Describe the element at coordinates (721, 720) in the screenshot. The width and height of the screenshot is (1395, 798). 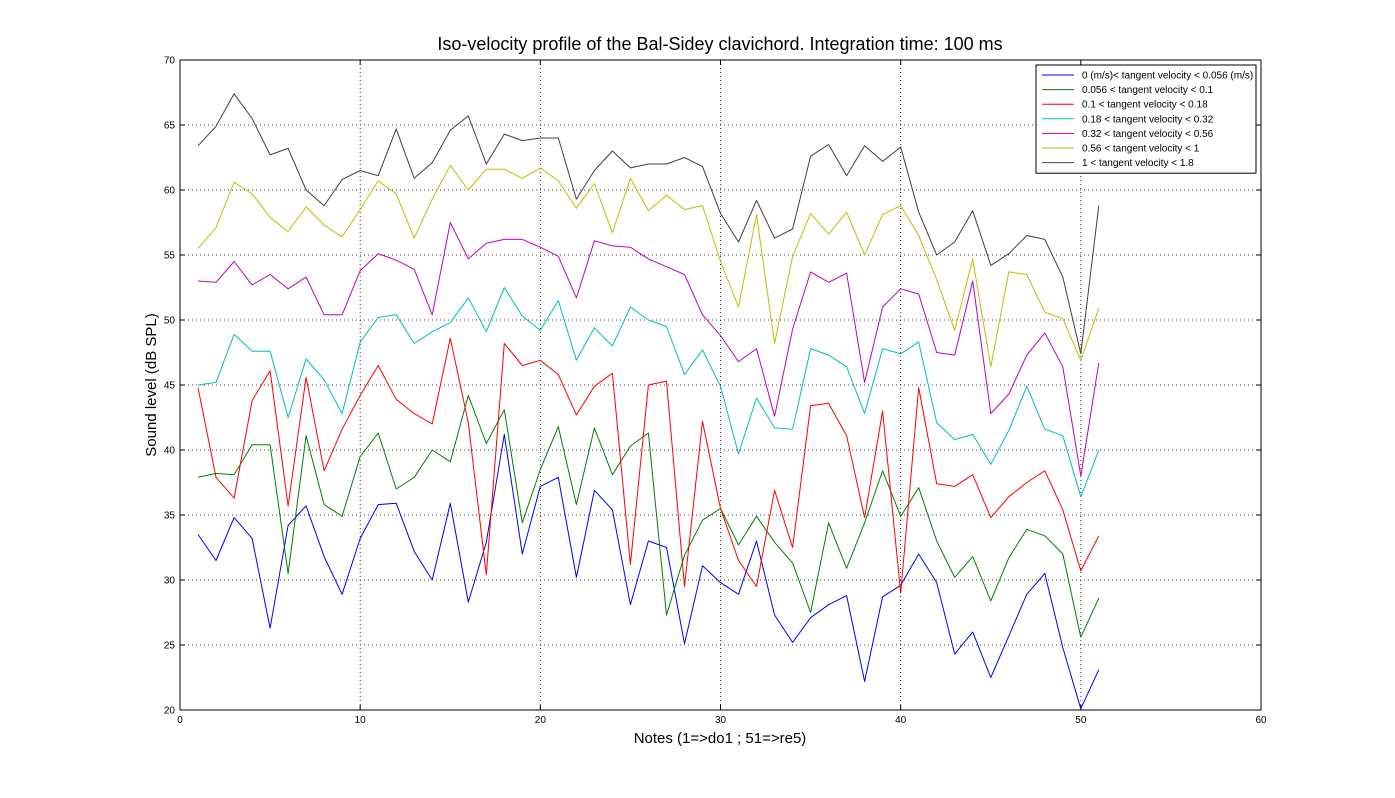
I see `x-tick-label: 30` at that location.